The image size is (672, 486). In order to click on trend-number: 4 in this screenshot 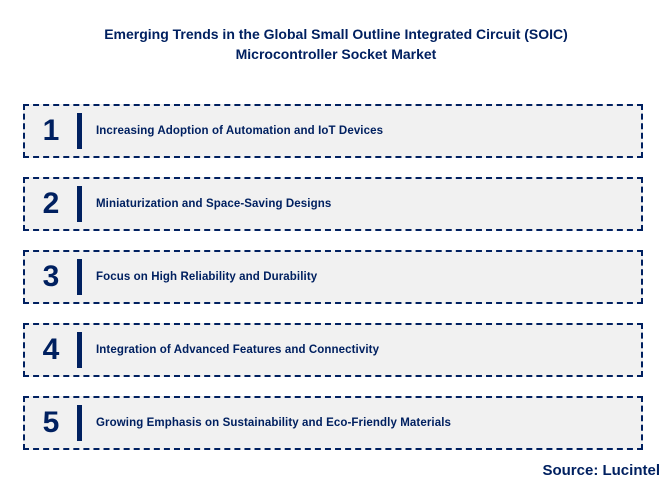, I will do `click(51, 349)`.